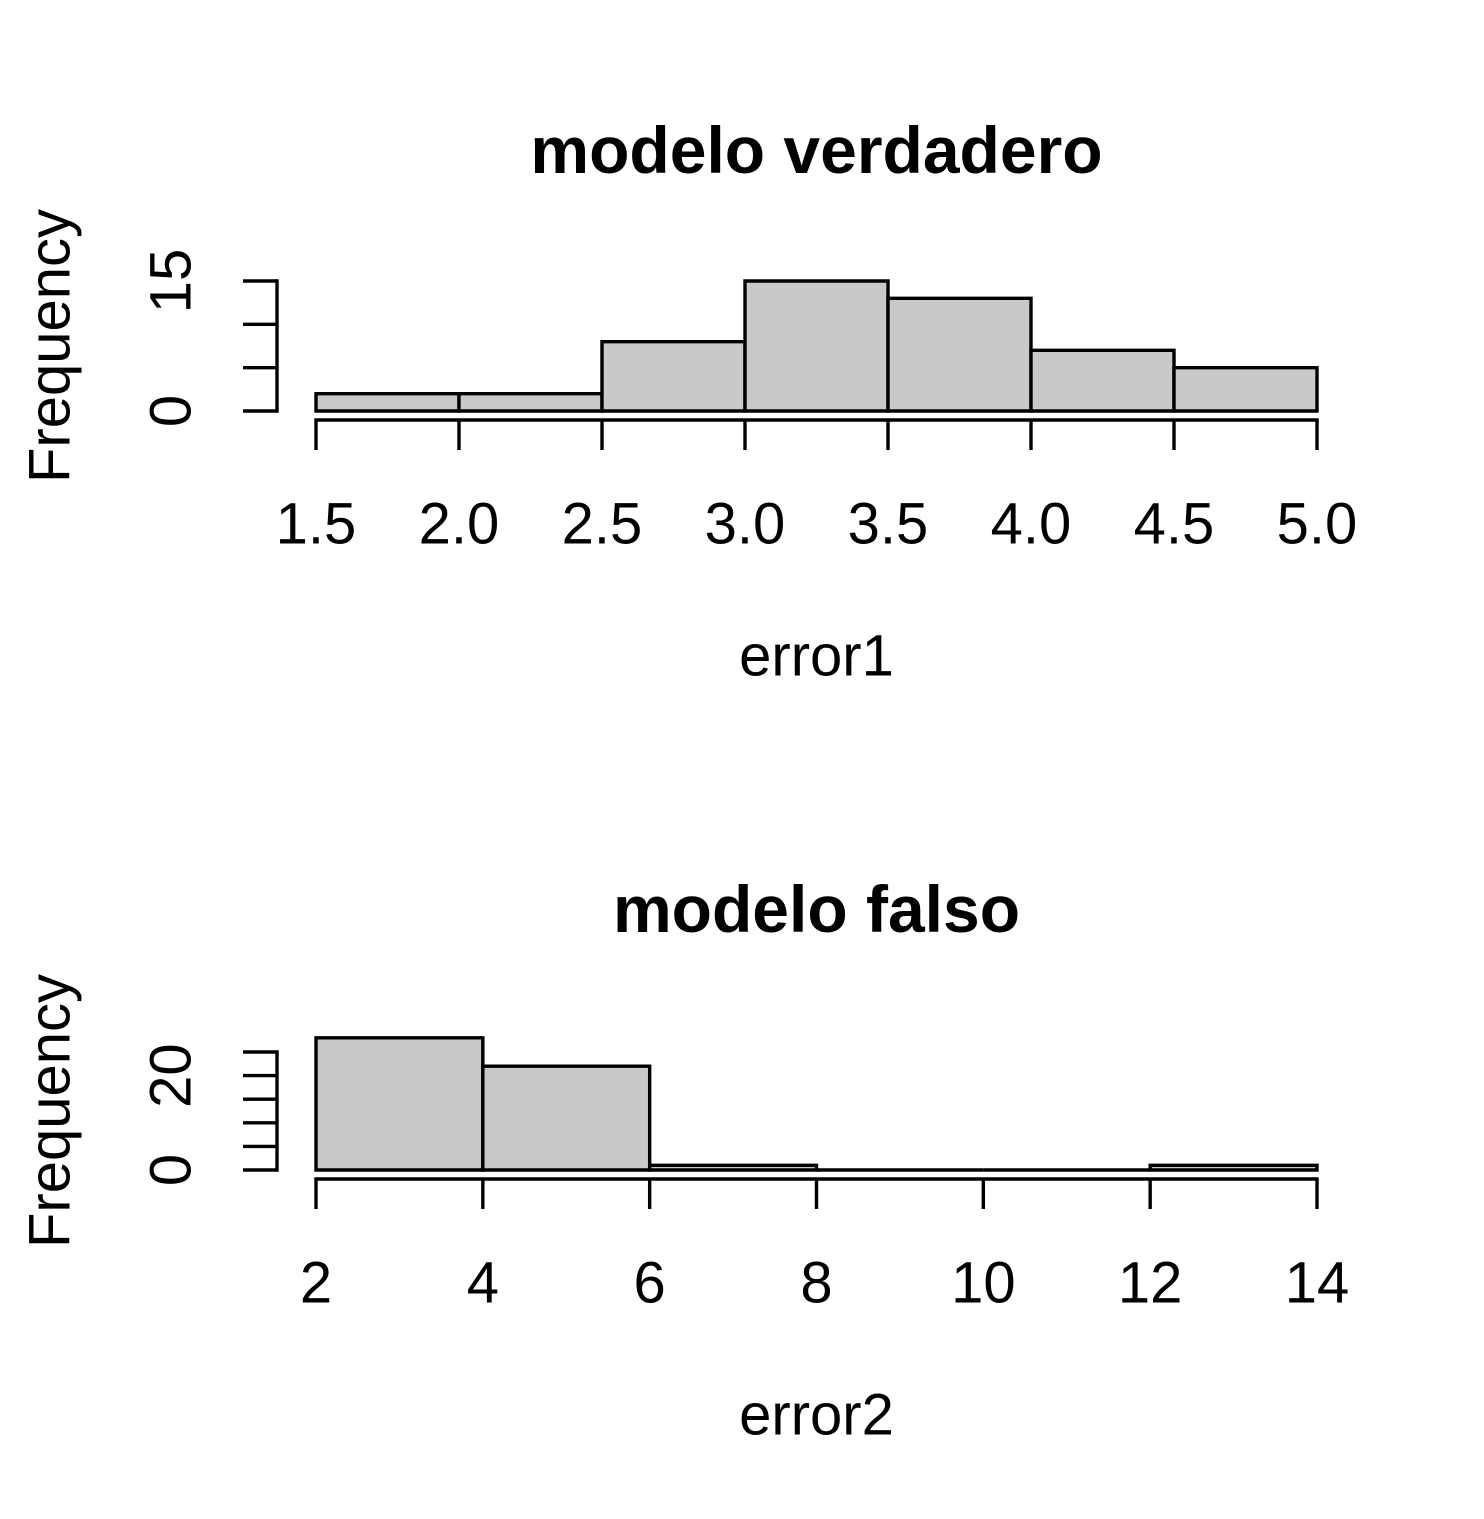 This screenshot has width=1484, height=1519. Describe the element at coordinates (209, 1114) in the screenshot. I see `y-axis: 0 20` at that location.